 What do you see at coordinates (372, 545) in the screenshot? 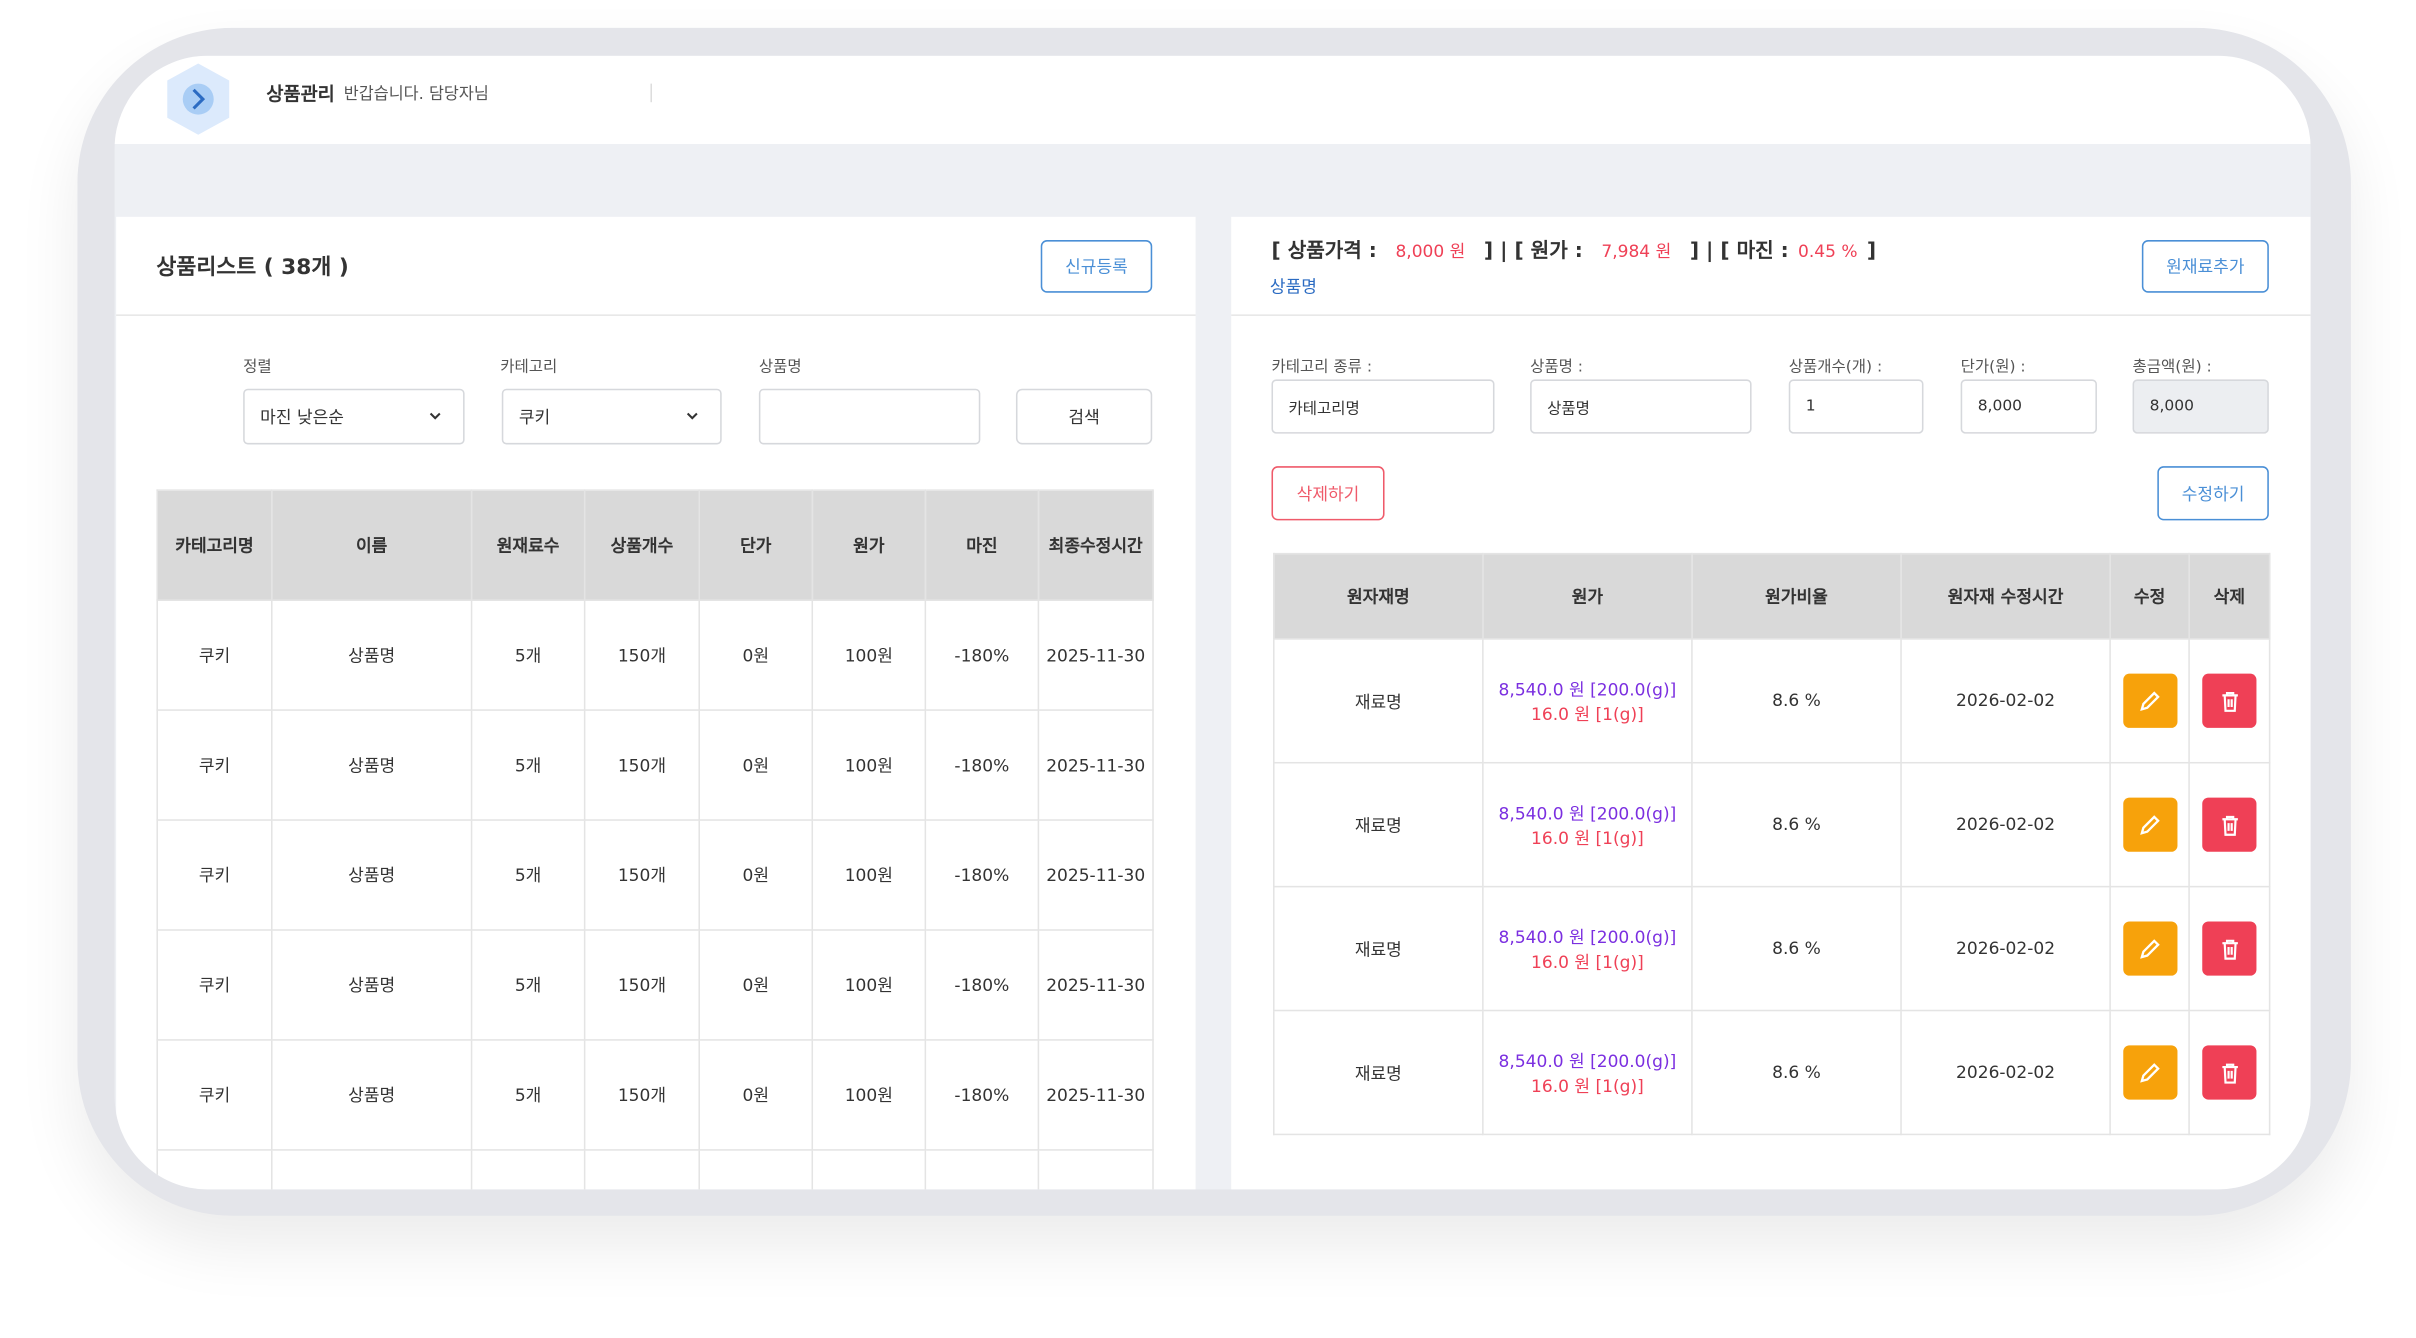
I see `column-header: 이름` at bounding box center [372, 545].